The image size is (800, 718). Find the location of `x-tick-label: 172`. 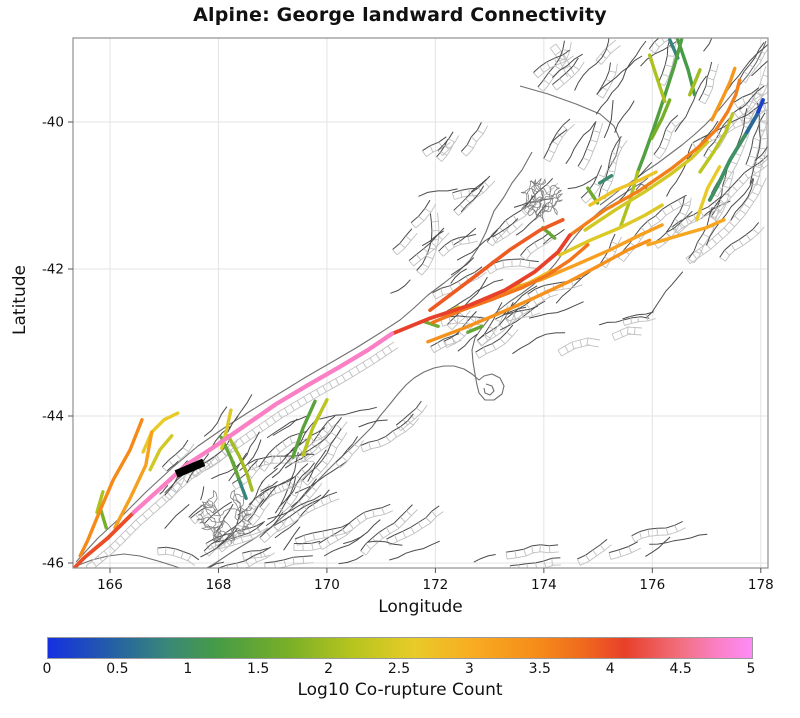

x-tick-label: 172 is located at coordinates (435, 585).